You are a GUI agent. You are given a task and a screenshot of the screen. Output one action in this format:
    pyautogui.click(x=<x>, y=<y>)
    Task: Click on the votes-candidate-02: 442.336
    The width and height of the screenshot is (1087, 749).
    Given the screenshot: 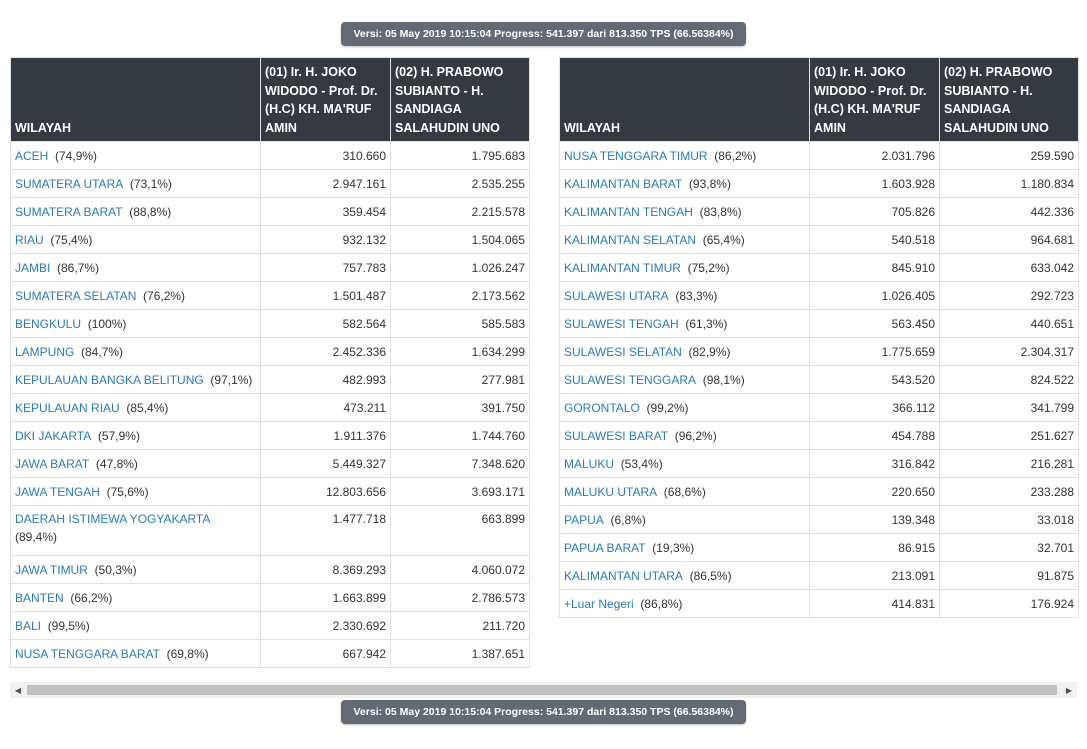 What is the action you would take?
    pyautogui.click(x=1009, y=211)
    